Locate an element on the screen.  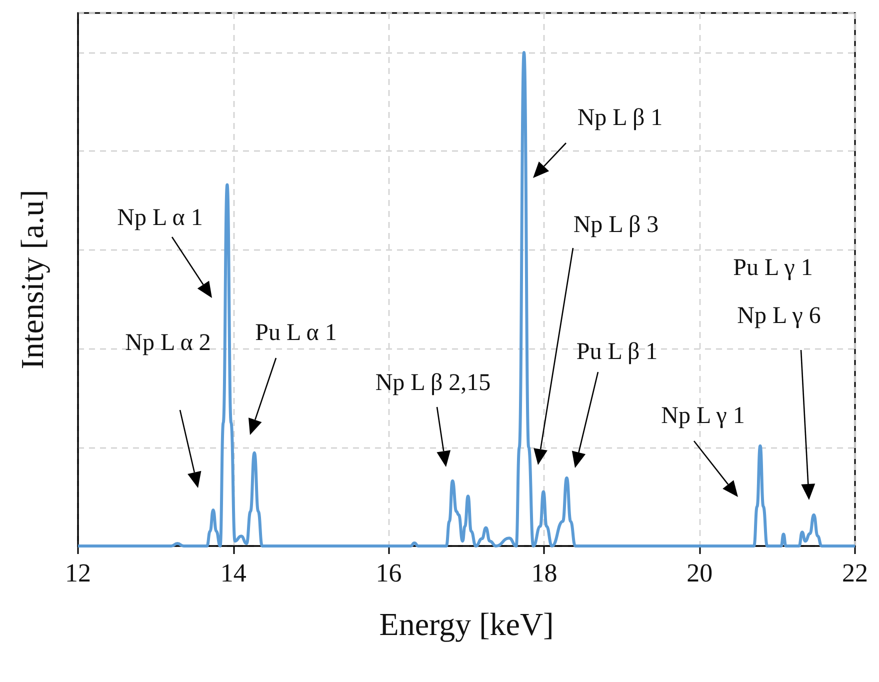
annotation: Pu L β 1 is located at coordinates (617, 352).